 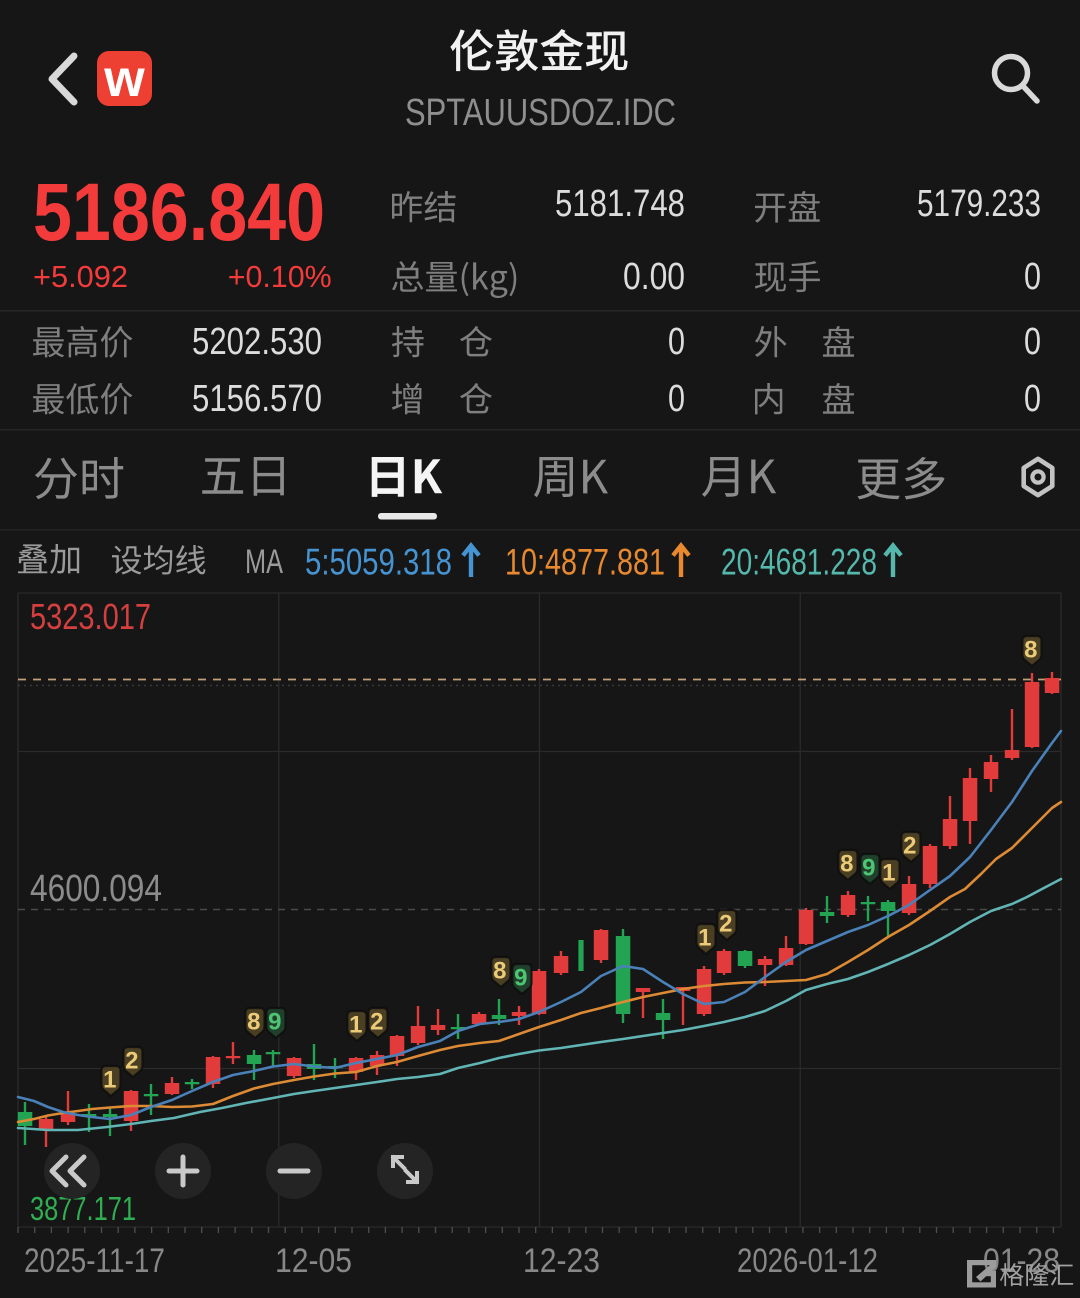 What do you see at coordinates (257, 342) in the screenshot?
I see `svg-text: 5202.530` at bounding box center [257, 342].